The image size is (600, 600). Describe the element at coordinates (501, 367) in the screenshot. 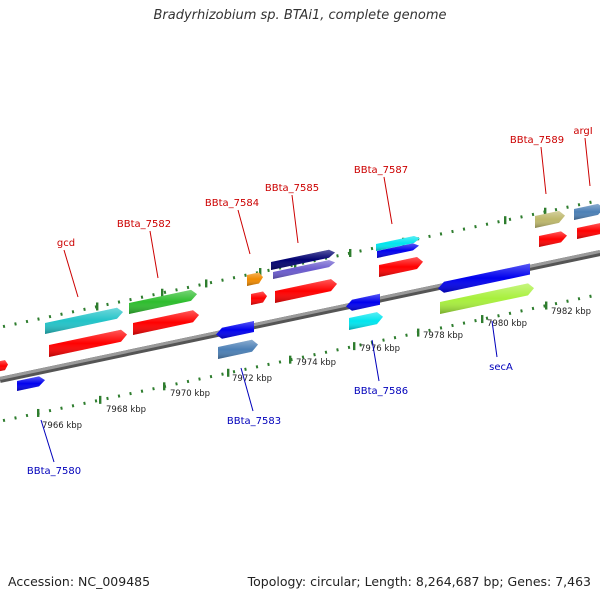

I see `gene-label-reverse: secA` at that location.